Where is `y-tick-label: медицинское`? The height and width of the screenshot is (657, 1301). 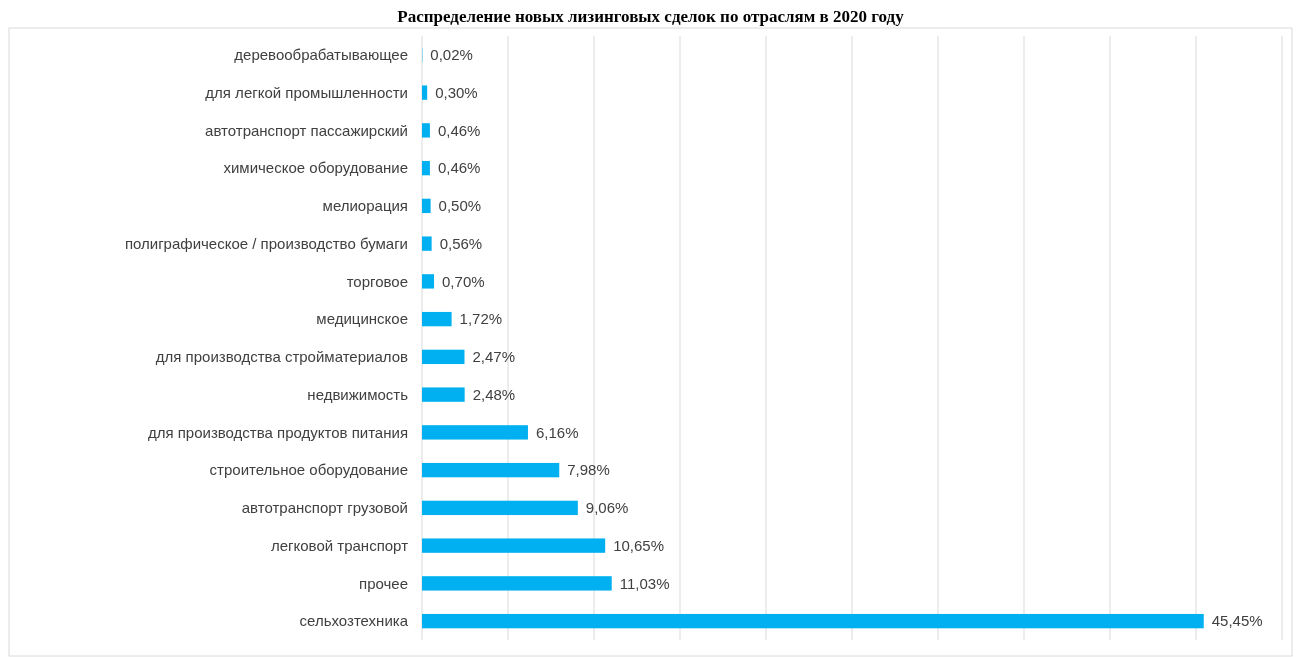
y-tick-label: медицинское is located at coordinates (362, 319).